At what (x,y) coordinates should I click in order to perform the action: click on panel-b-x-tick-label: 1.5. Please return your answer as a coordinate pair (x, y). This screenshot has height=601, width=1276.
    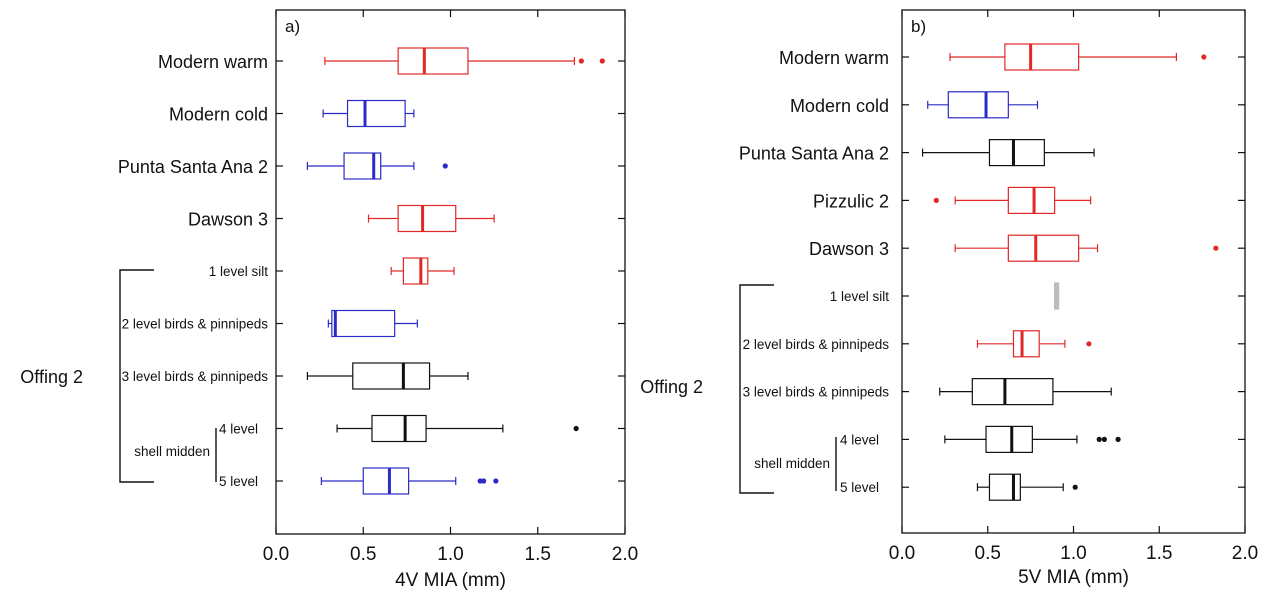
    Looking at the image, I should click on (1159, 553).